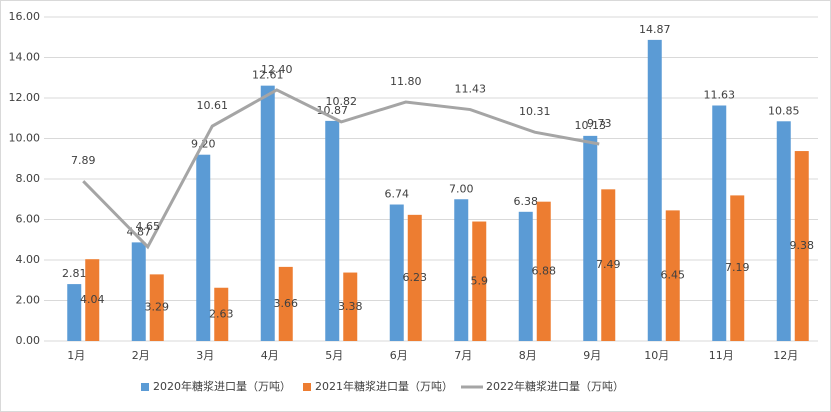 This screenshot has height=412, width=831. I want to click on data-label: 4.04, so click(92, 299).